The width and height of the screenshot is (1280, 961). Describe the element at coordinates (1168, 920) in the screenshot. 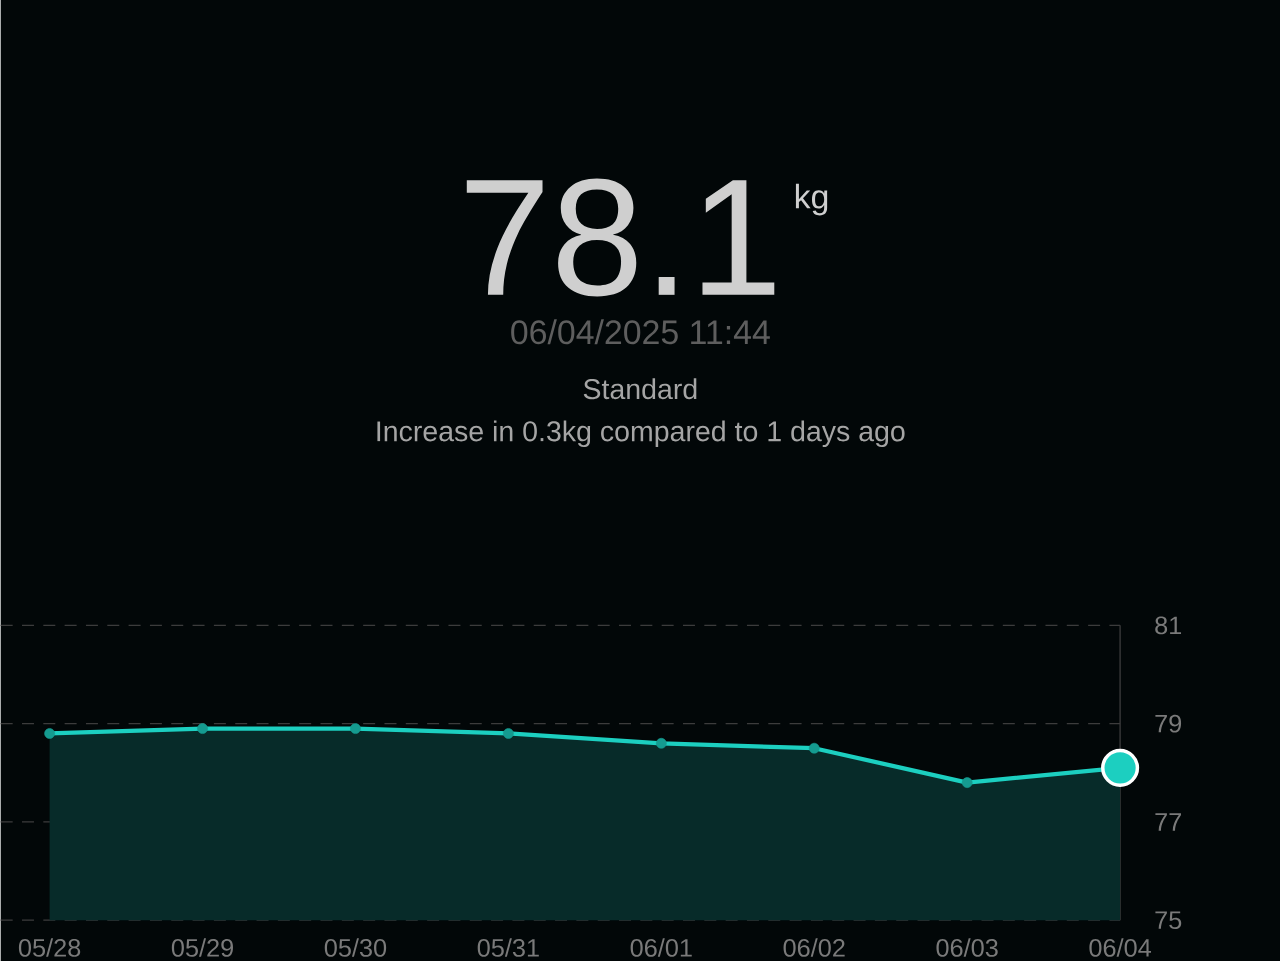

I see `y-tick-label: 75` at that location.